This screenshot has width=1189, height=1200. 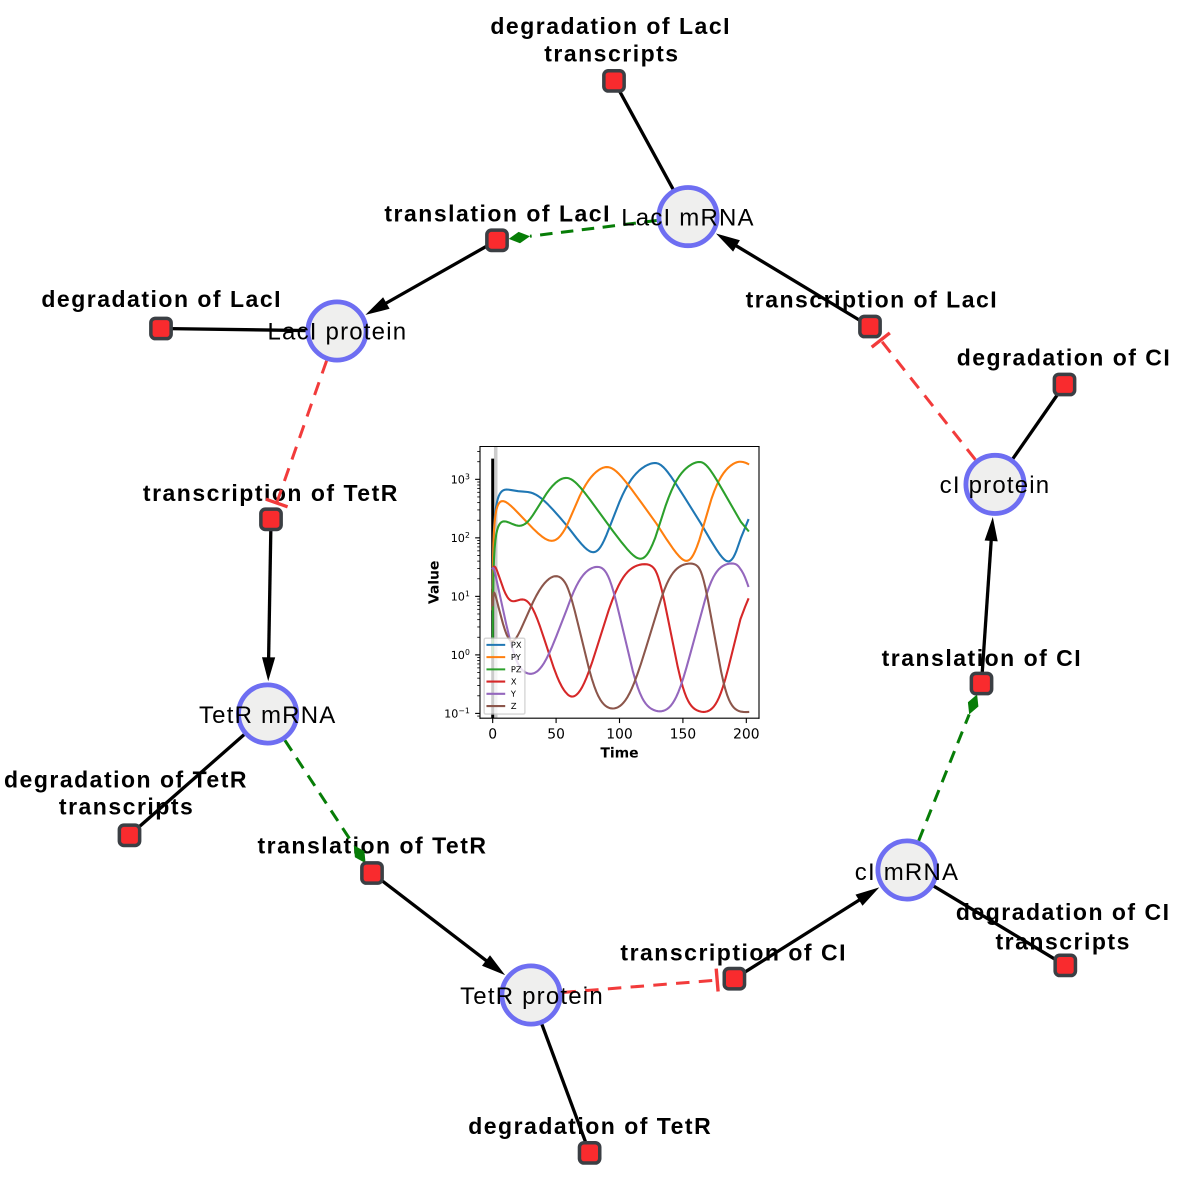 I want to click on svg-text: cI protein, so click(x=995, y=485).